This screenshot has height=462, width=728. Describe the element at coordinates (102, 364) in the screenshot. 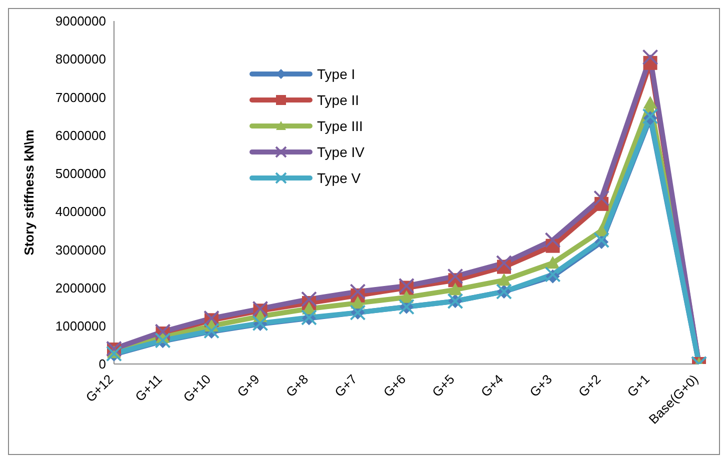

I see `y-tick-label: 0` at that location.